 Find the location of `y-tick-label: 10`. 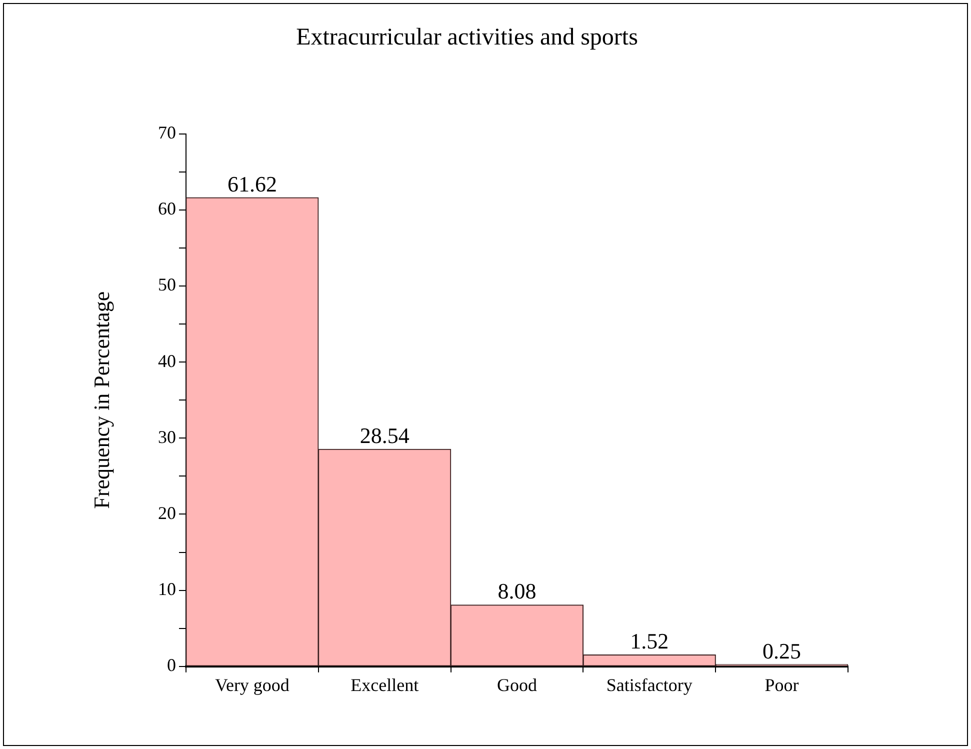

y-tick-label: 10 is located at coordinates (167, 589).